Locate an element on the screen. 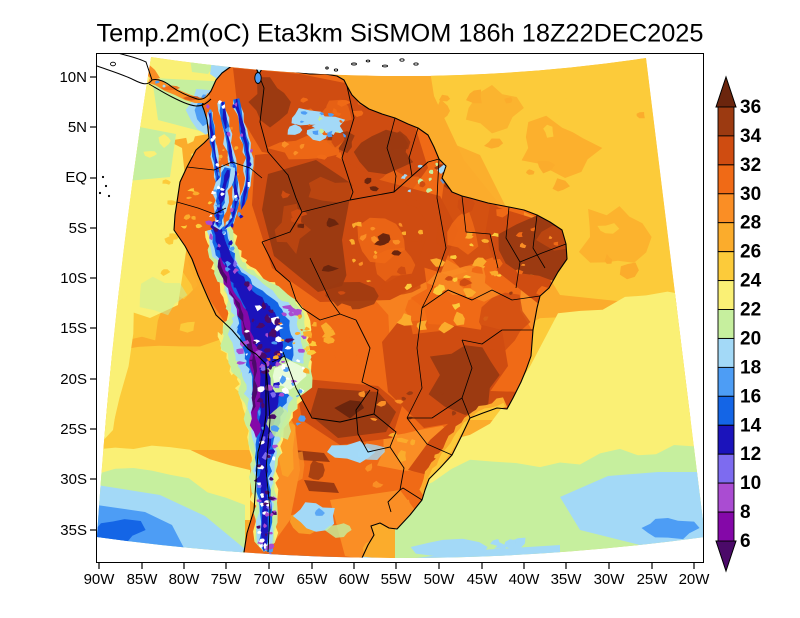  svg-text: 5N is located at coordinates (77, 127).